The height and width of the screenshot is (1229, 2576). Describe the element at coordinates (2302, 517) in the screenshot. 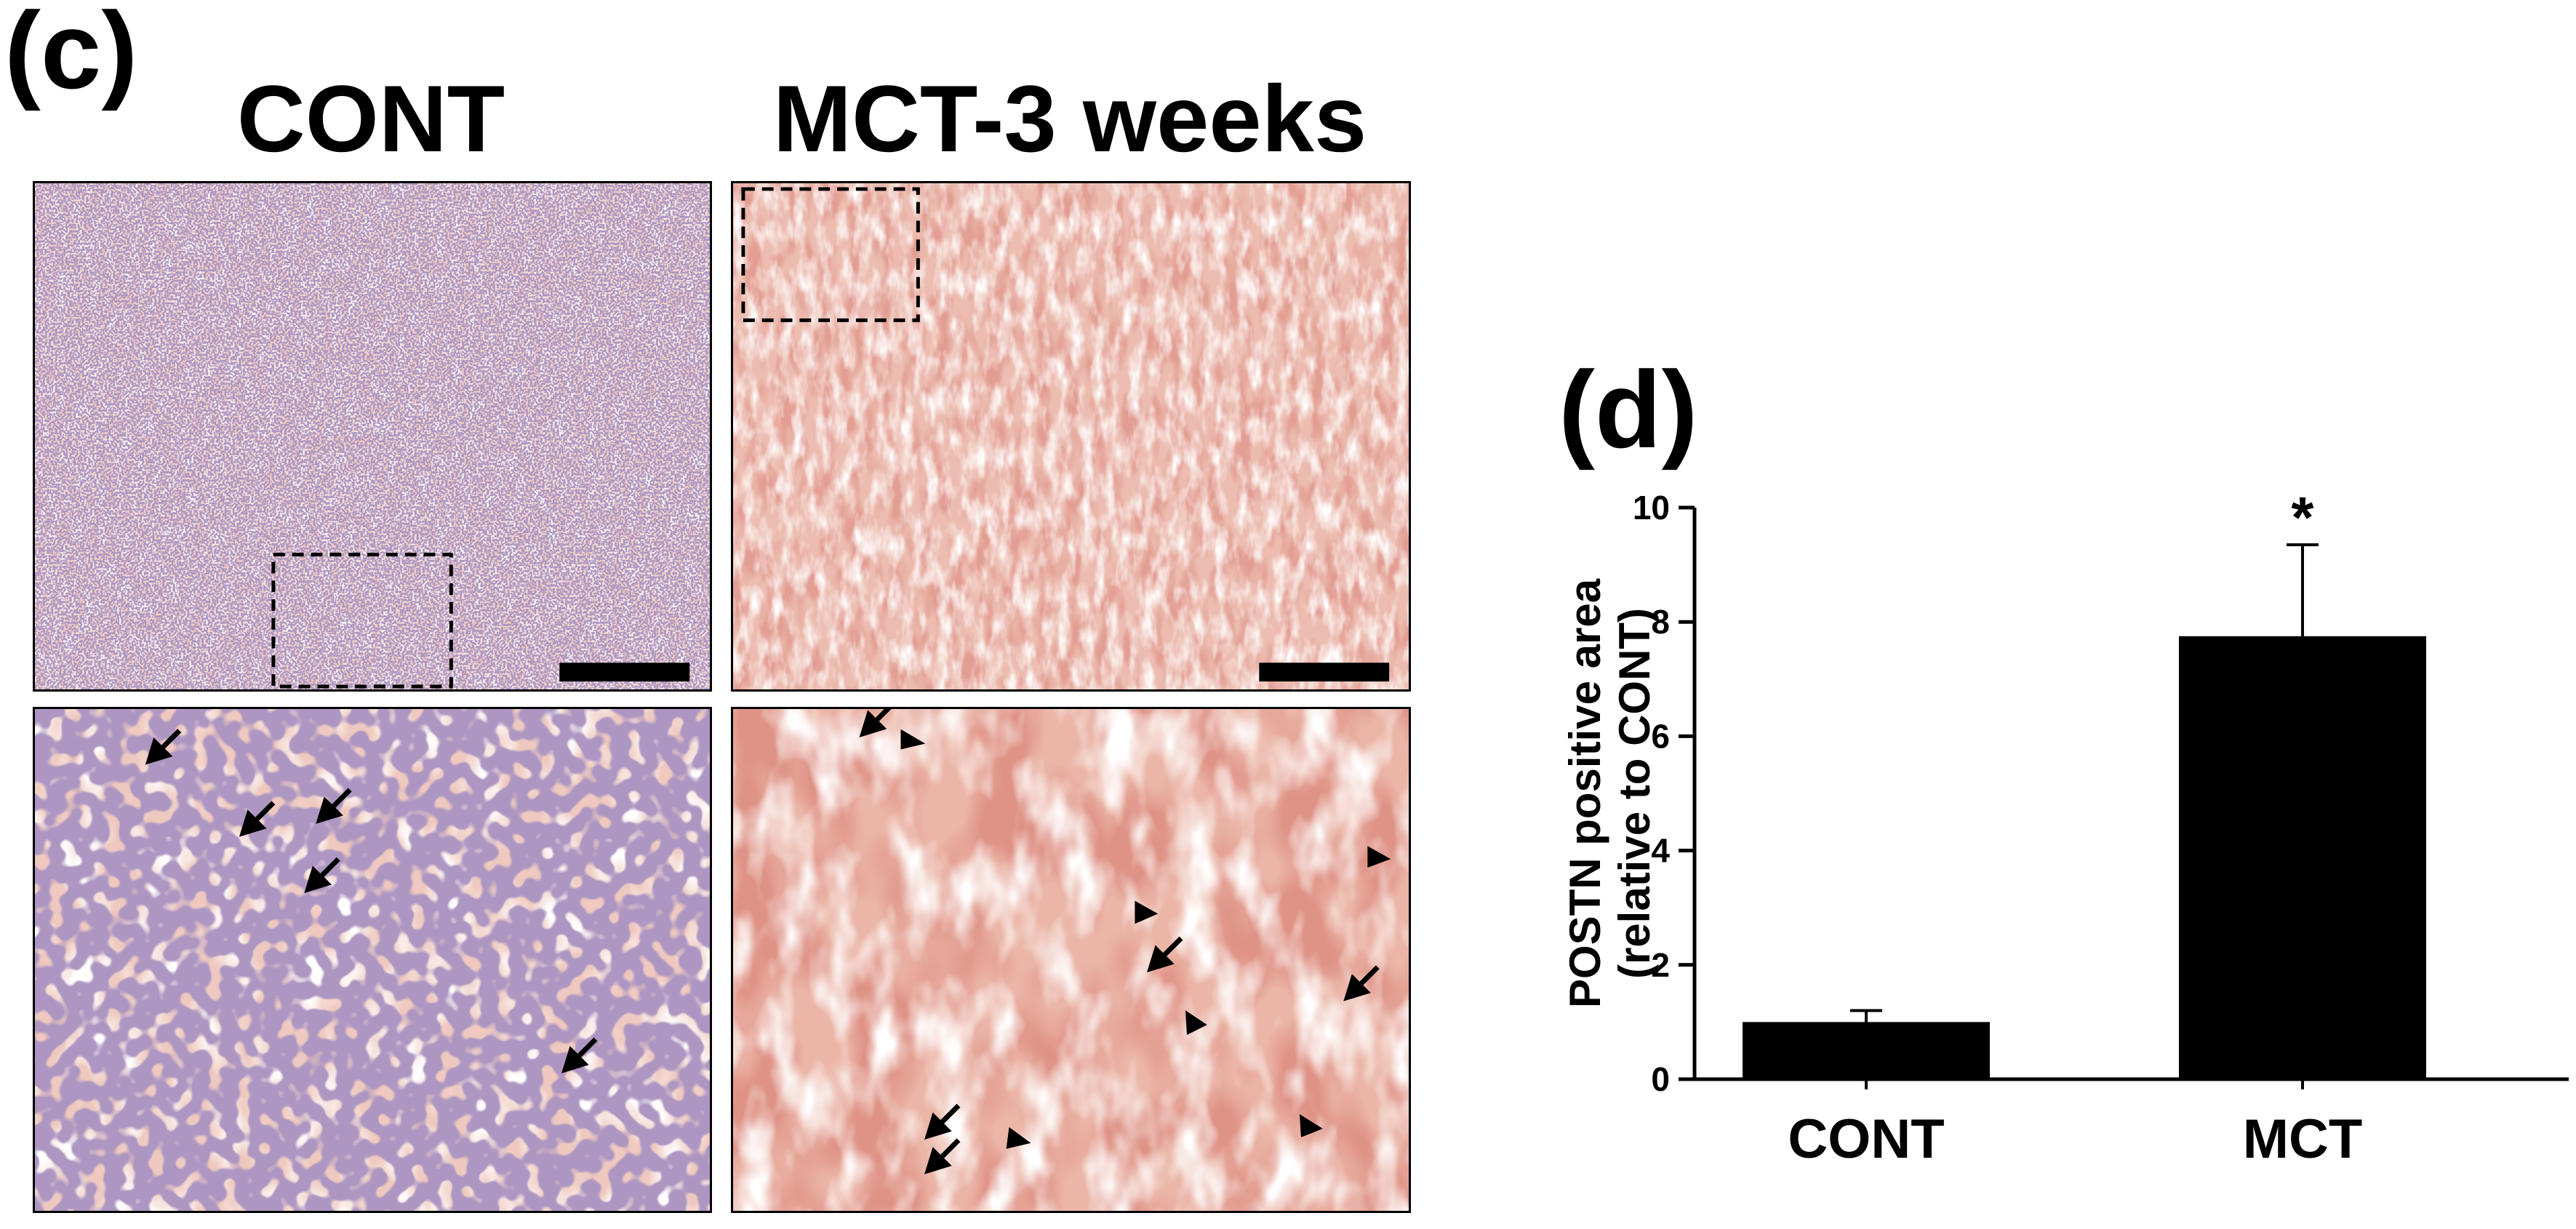

I see `significance-marker-mct: *` at that location.